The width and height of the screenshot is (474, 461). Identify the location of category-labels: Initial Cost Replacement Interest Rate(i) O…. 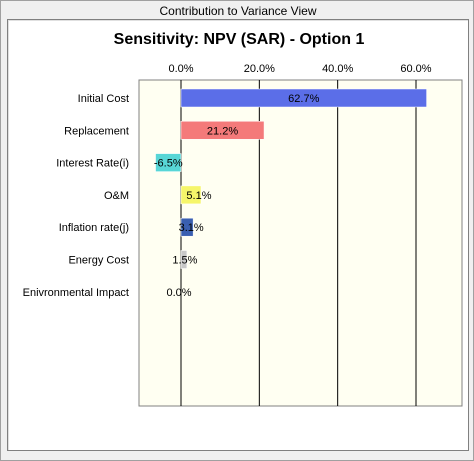
(76, 196).